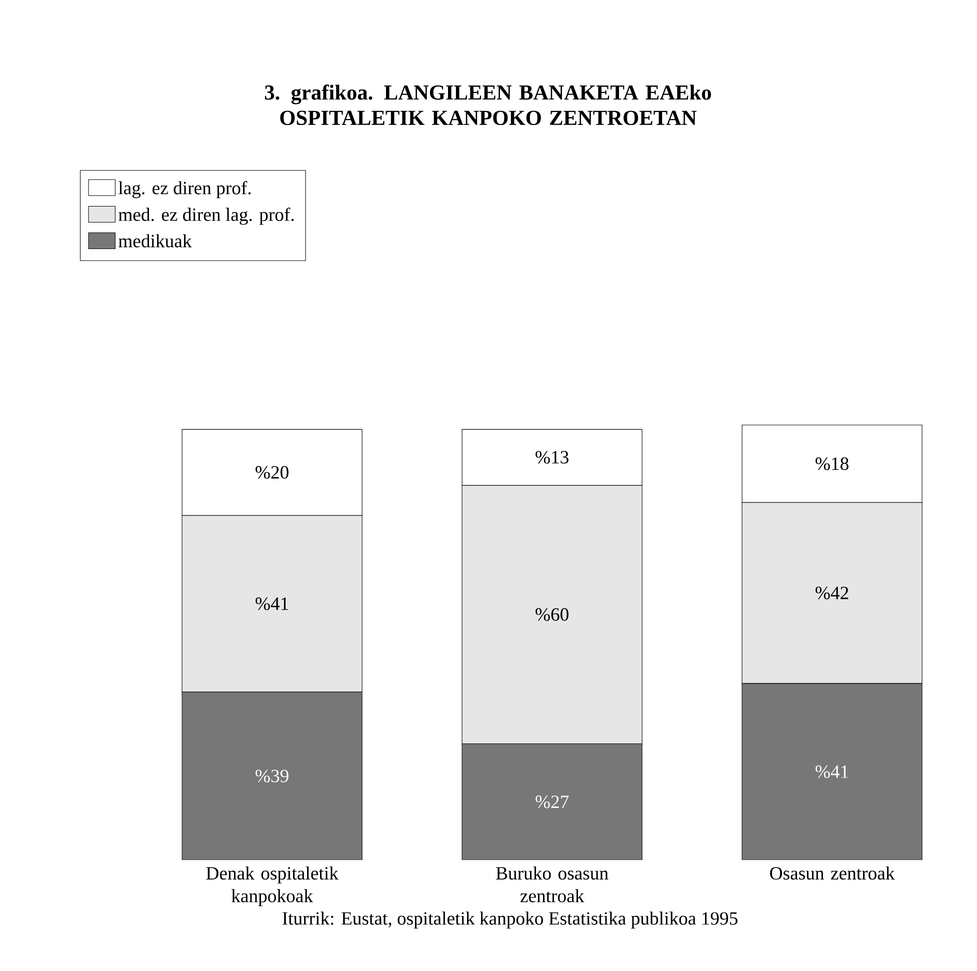  What do you see at coordinates (272, 472) in the screenshot?
I see `data-label: %20` at bounding box center [272, 472].